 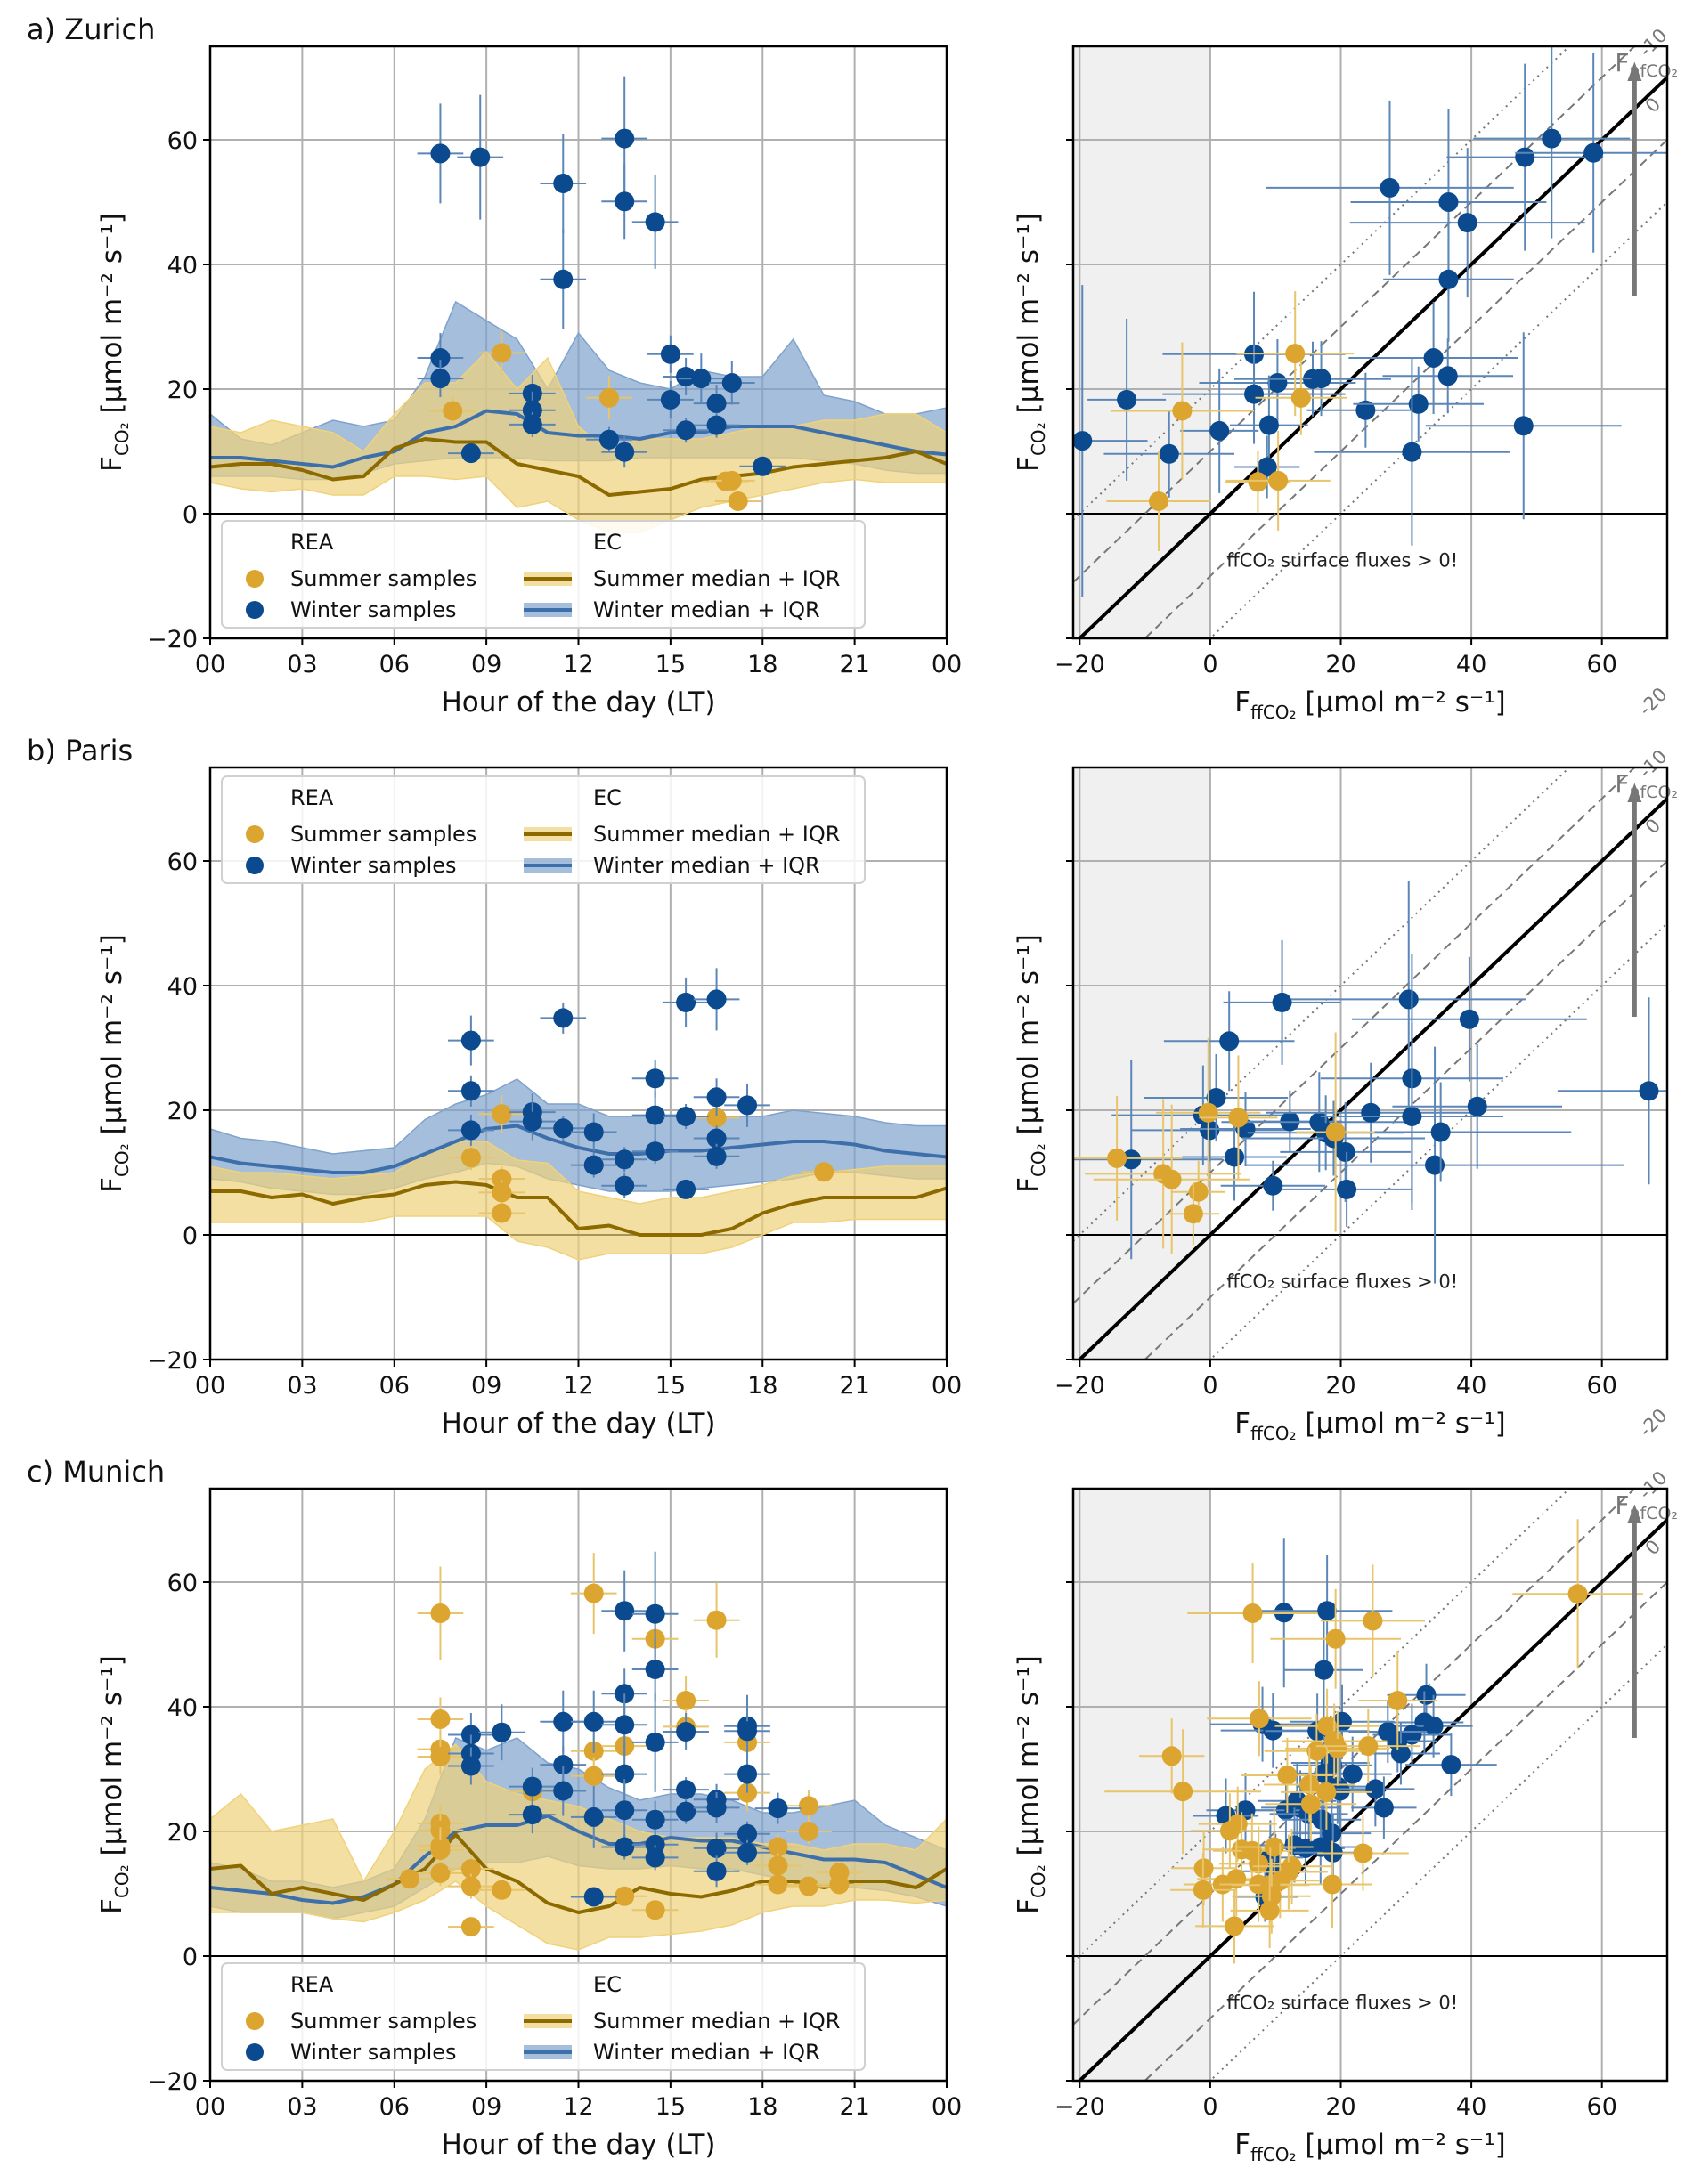 What do you see at coordinates (1471, 664) in the screenshot?
I see `x-tick-label: 40` at bounding box center [1471, 664].